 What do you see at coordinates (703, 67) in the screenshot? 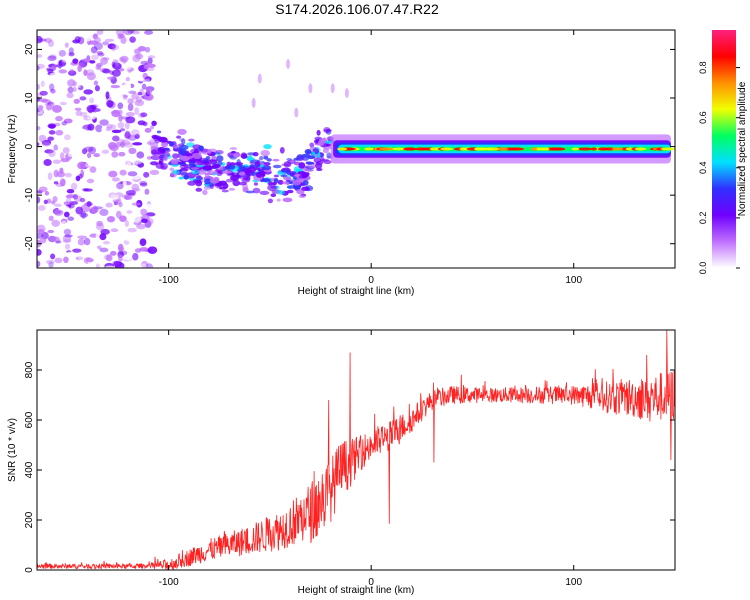
I see `colorbar-tick-label: 0.8` at bounding box center [703, 67].